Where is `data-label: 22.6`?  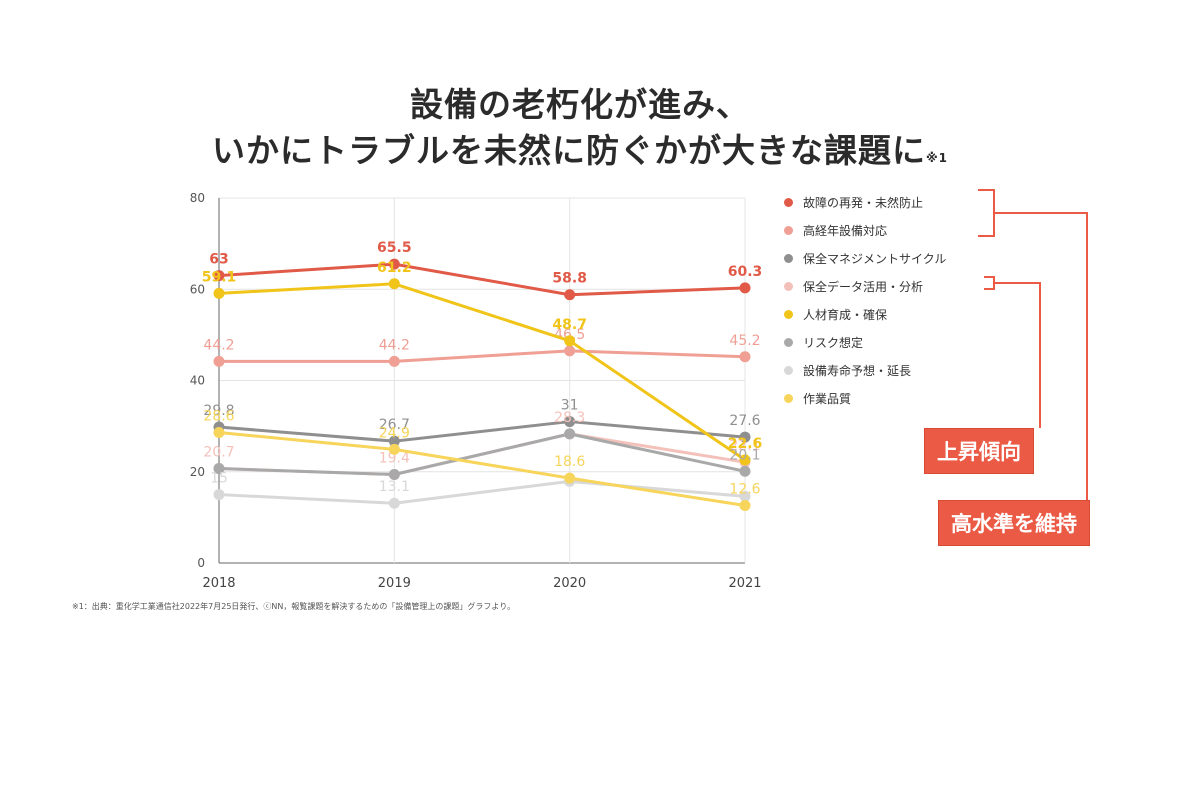
data-label: 22.6 is located at coordinates (745, 444).